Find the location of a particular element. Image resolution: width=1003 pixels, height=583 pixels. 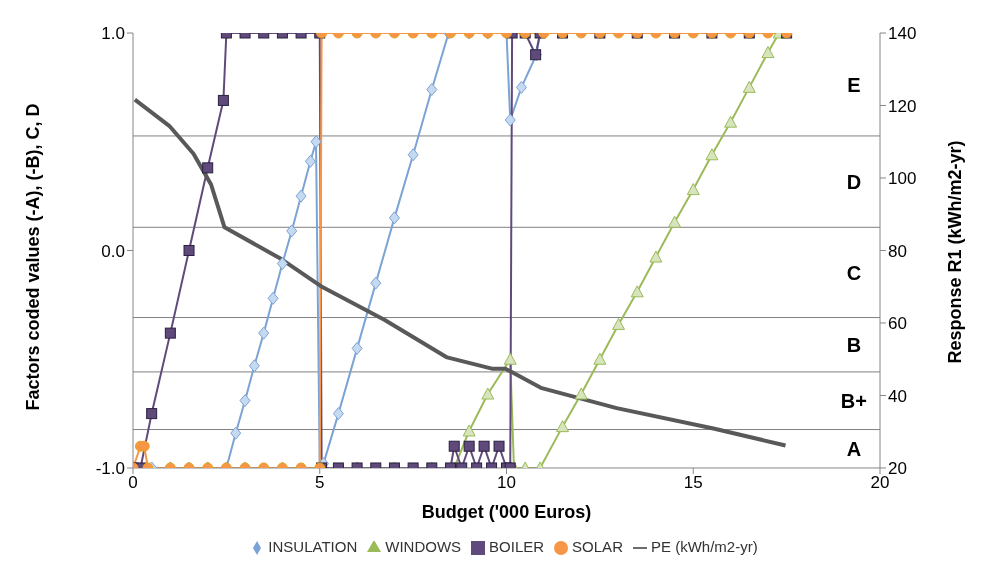

y2-tick-label: 100 is located at coordinates (902, 179).